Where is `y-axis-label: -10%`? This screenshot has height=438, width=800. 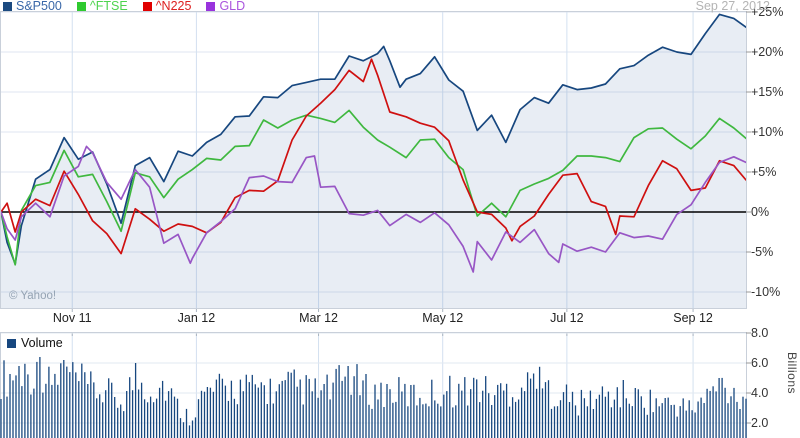 y-axis-label: -10% is located at coordinates (766, 292).